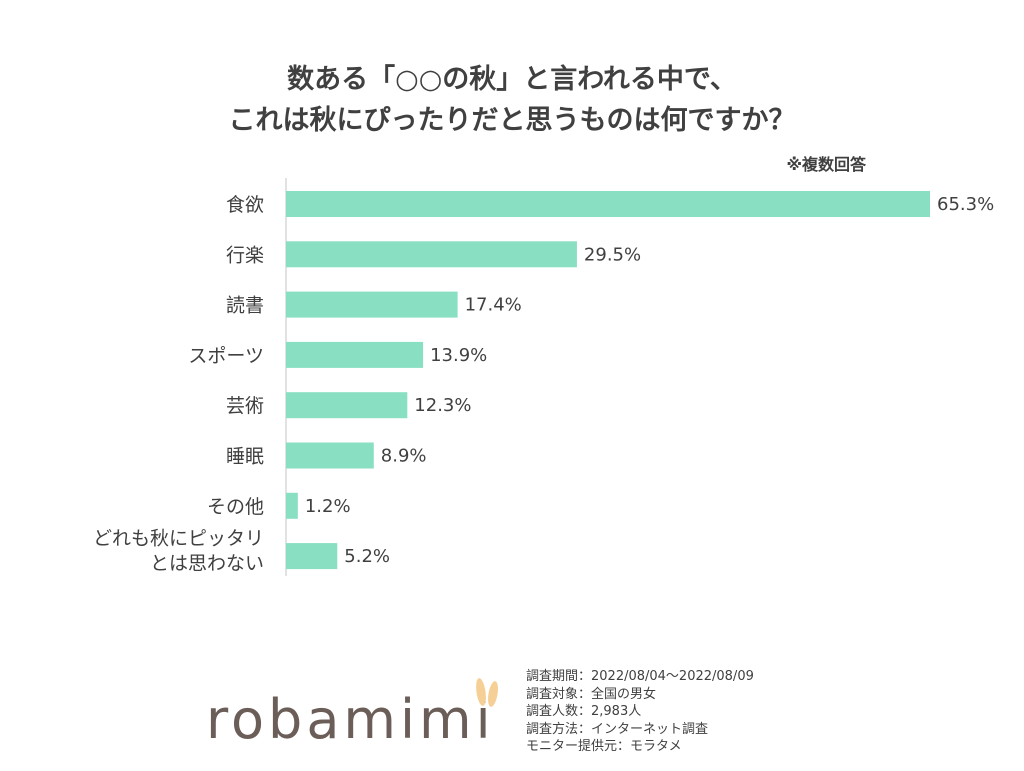  Describe the element at coordinates (350, 719) in the screenshot. I see `robamimi-logo: robamimi` at that location.